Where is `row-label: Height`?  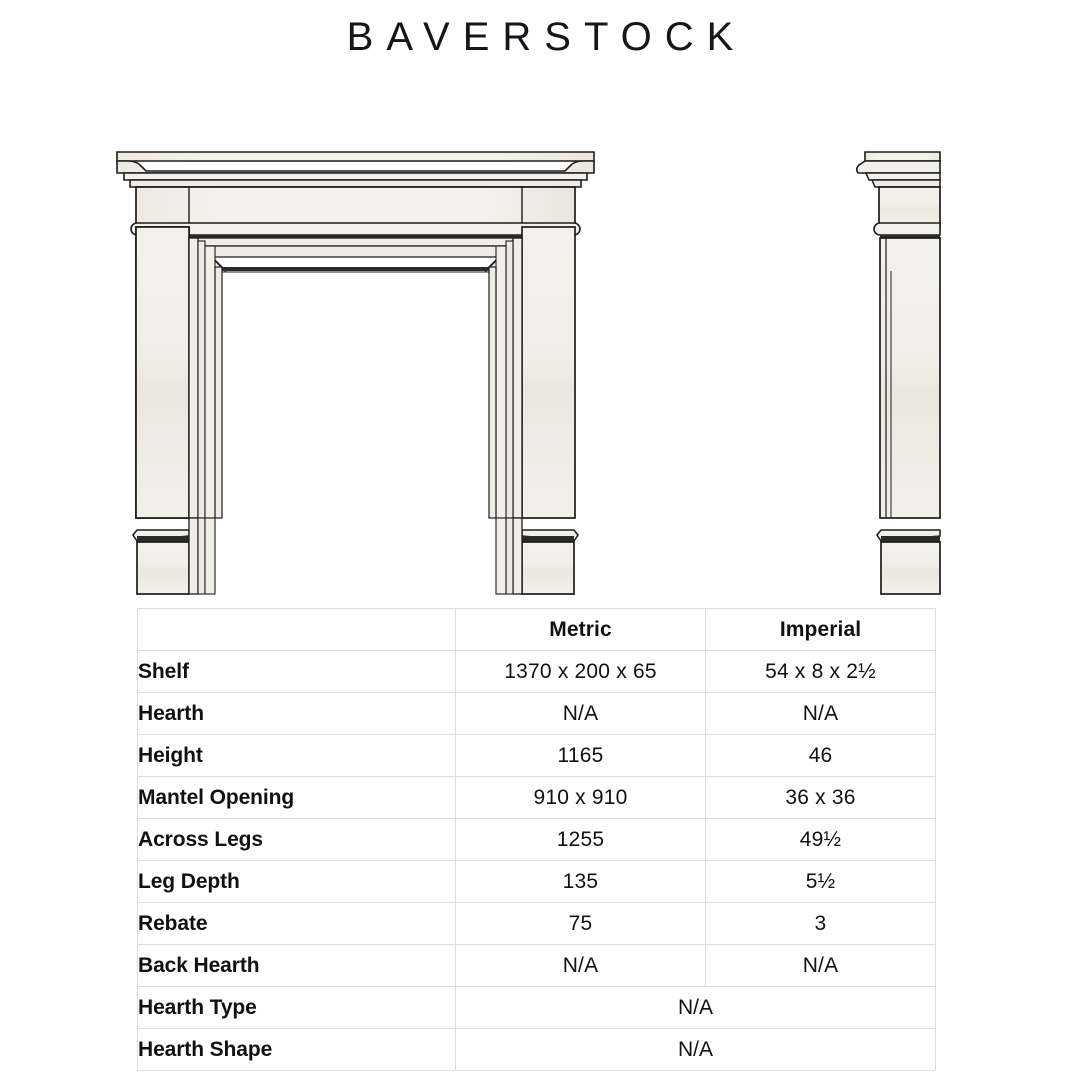
row-label: Height is located at coordinates (296, 755).